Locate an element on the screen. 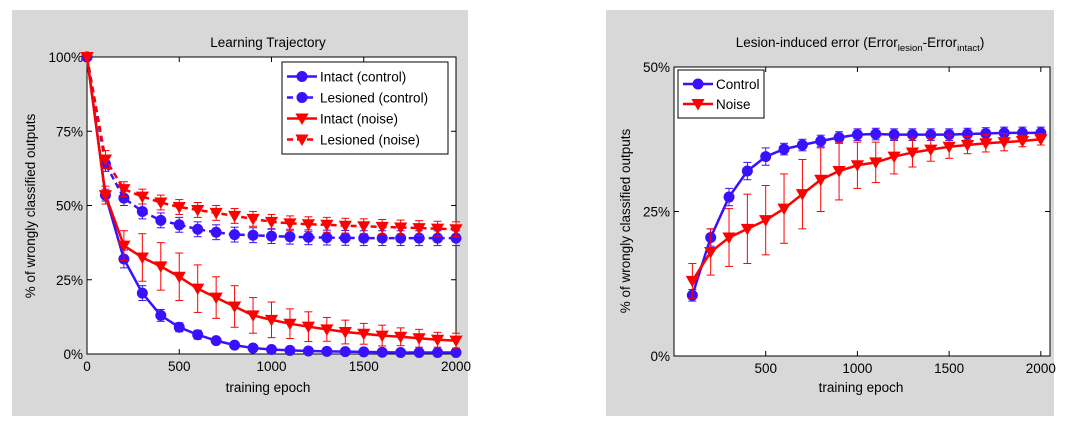  y-tick-label: 25% is located at coordinates (656, 212).